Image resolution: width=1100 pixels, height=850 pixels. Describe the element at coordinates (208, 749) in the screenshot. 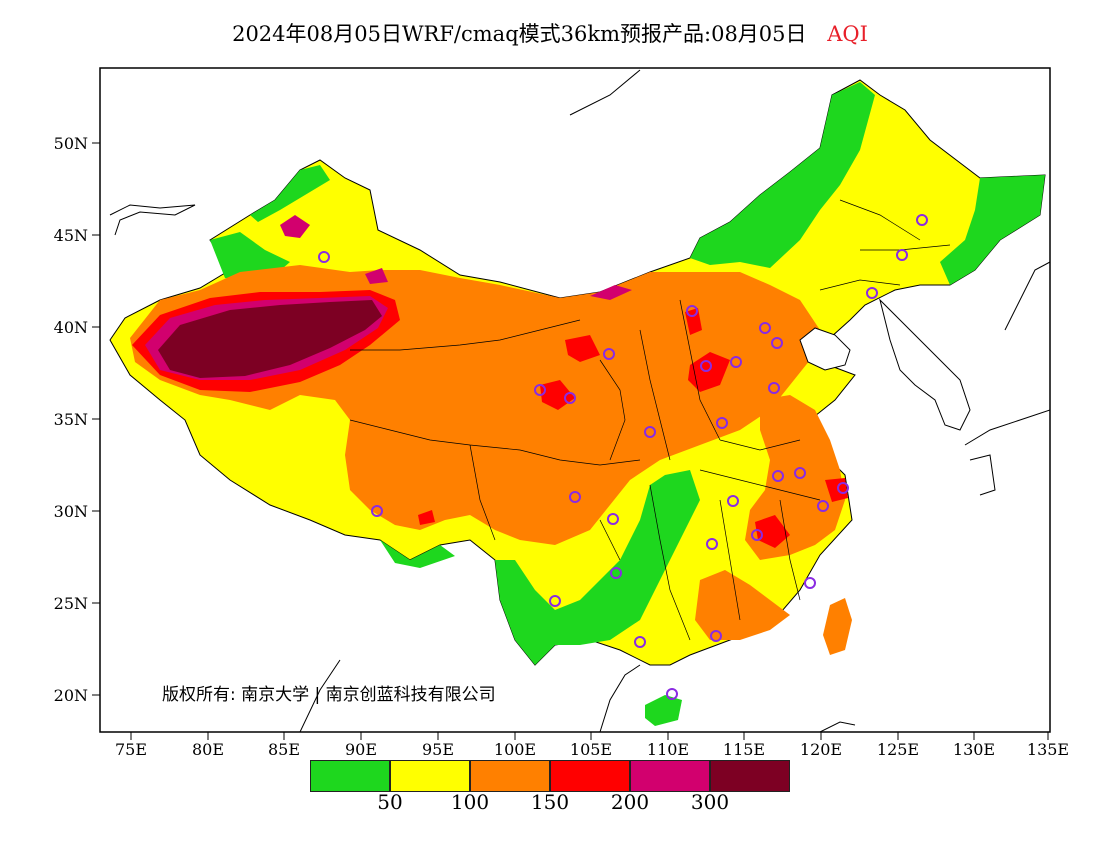

I see `lon-tick-label: 80E` at that location.